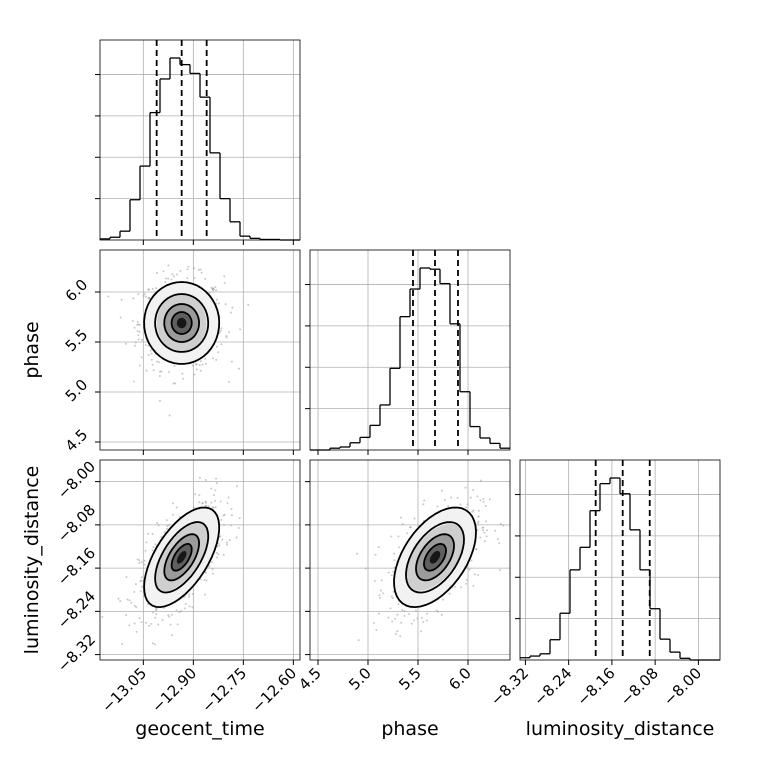 This screenshot has height=760, width=760. I want to click on contour-line, so click(182, 323).